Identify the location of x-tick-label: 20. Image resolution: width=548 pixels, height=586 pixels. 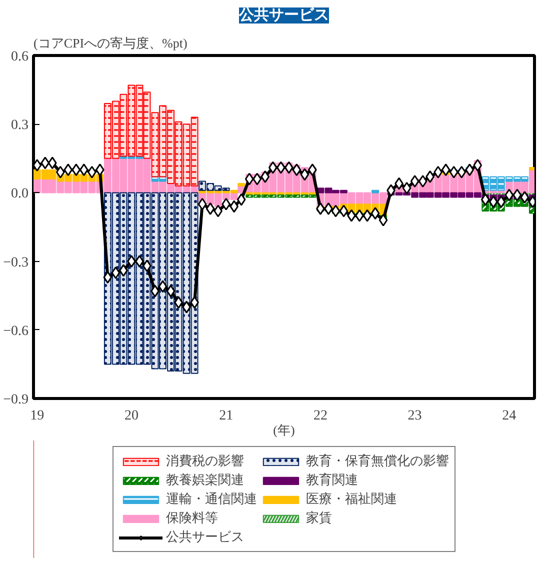
(131, 416).